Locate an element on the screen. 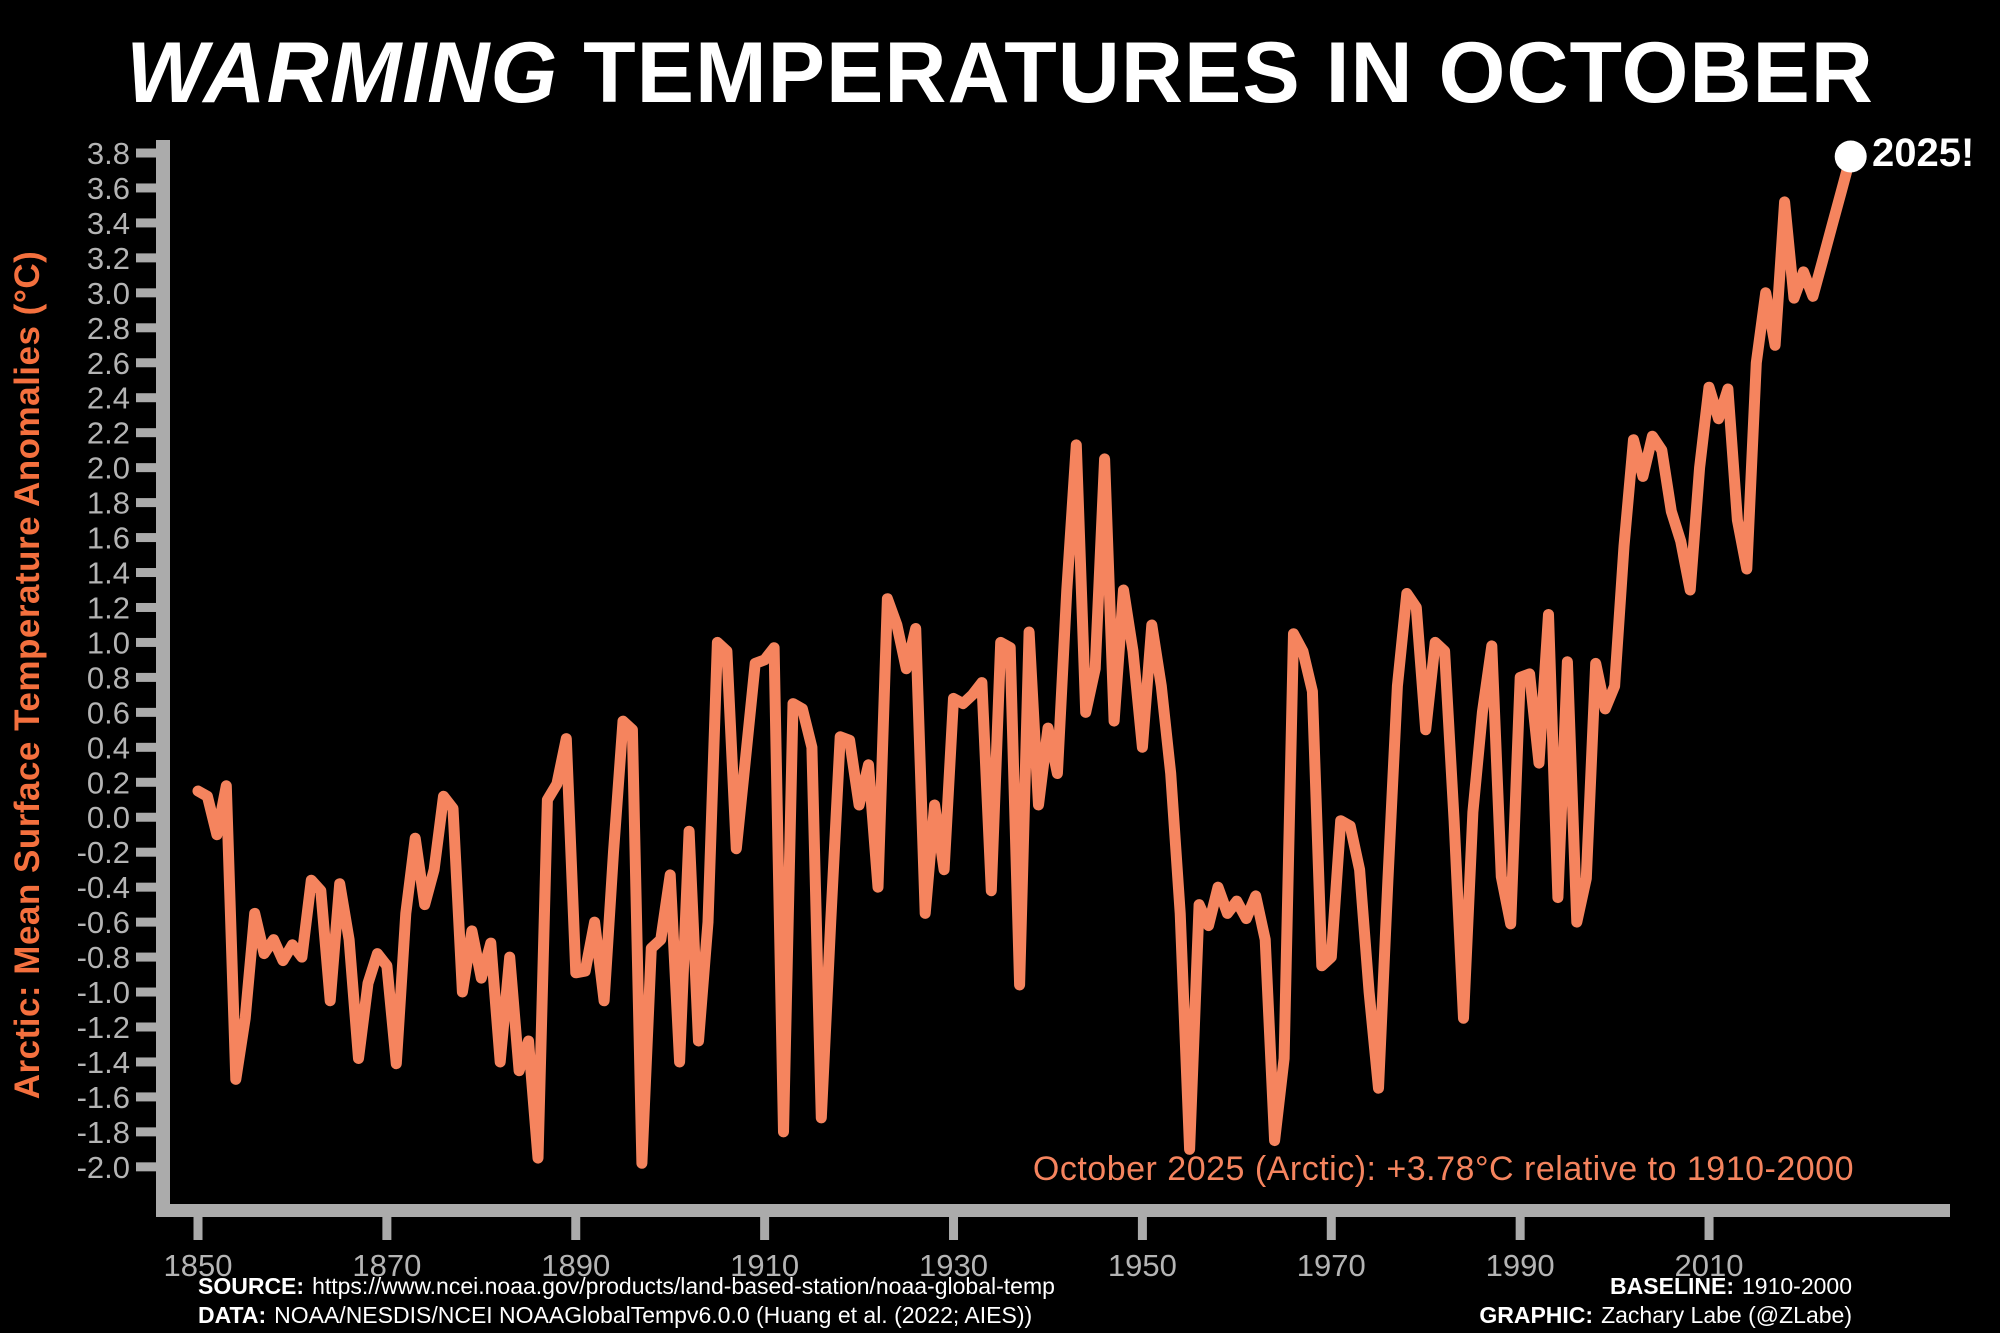 The image size is (2000, 1333). y-tick-label: 2.6 is located at coordinates (108, 363).